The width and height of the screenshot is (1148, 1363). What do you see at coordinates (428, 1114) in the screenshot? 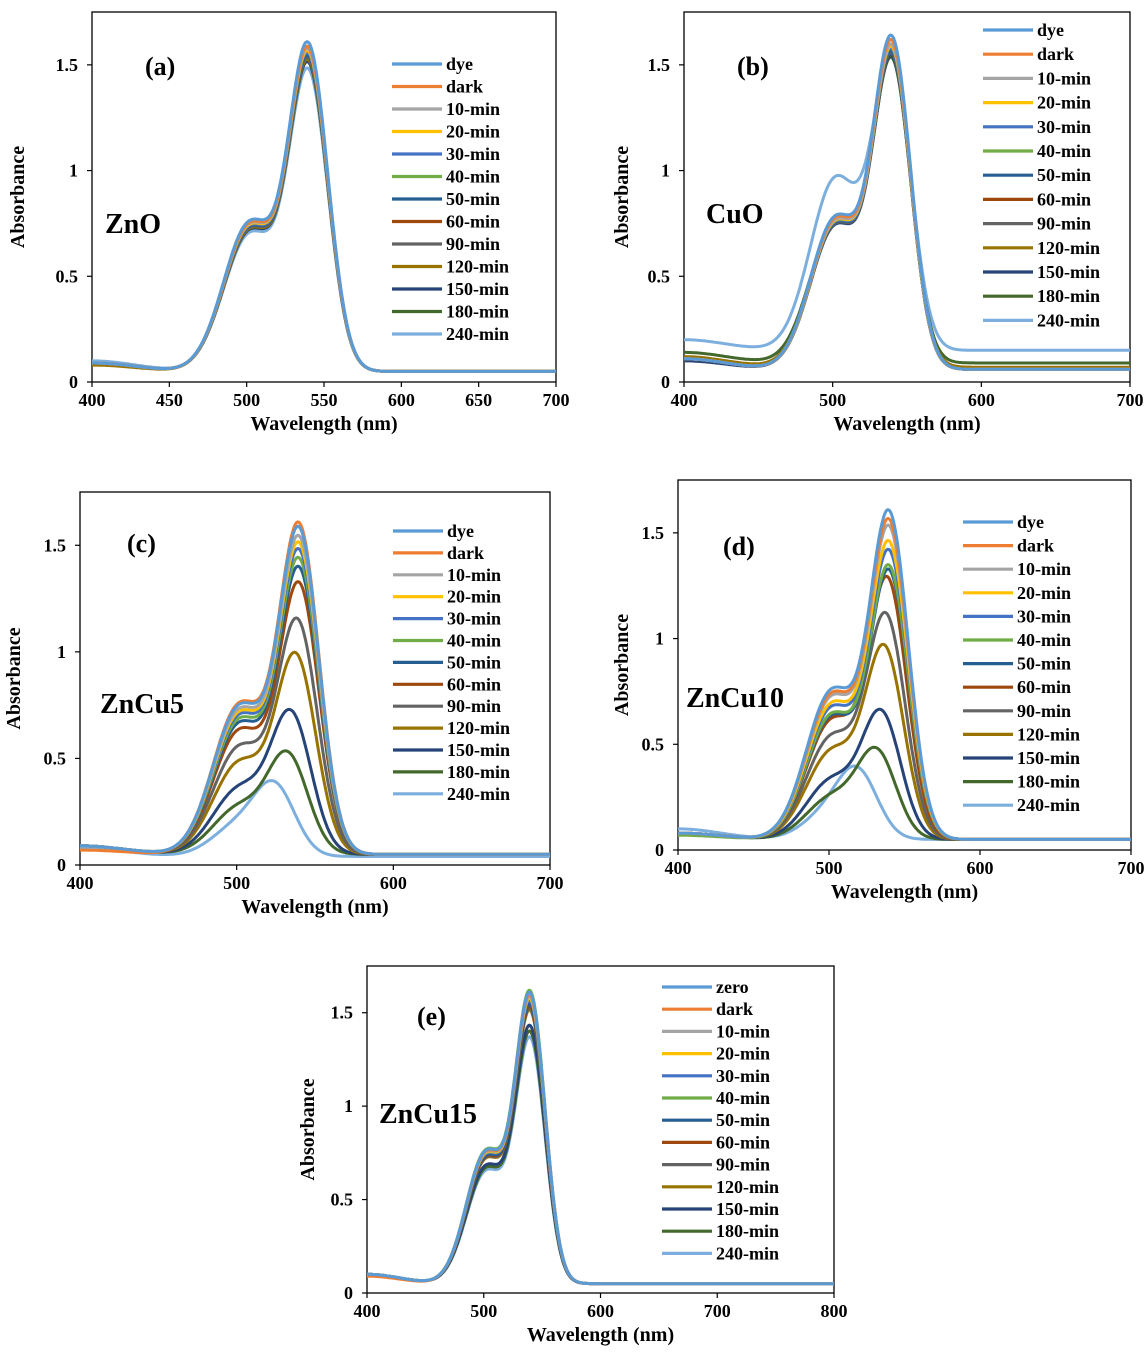
I see `material-label: ZnCu15` at bounding box center [428, 1114].